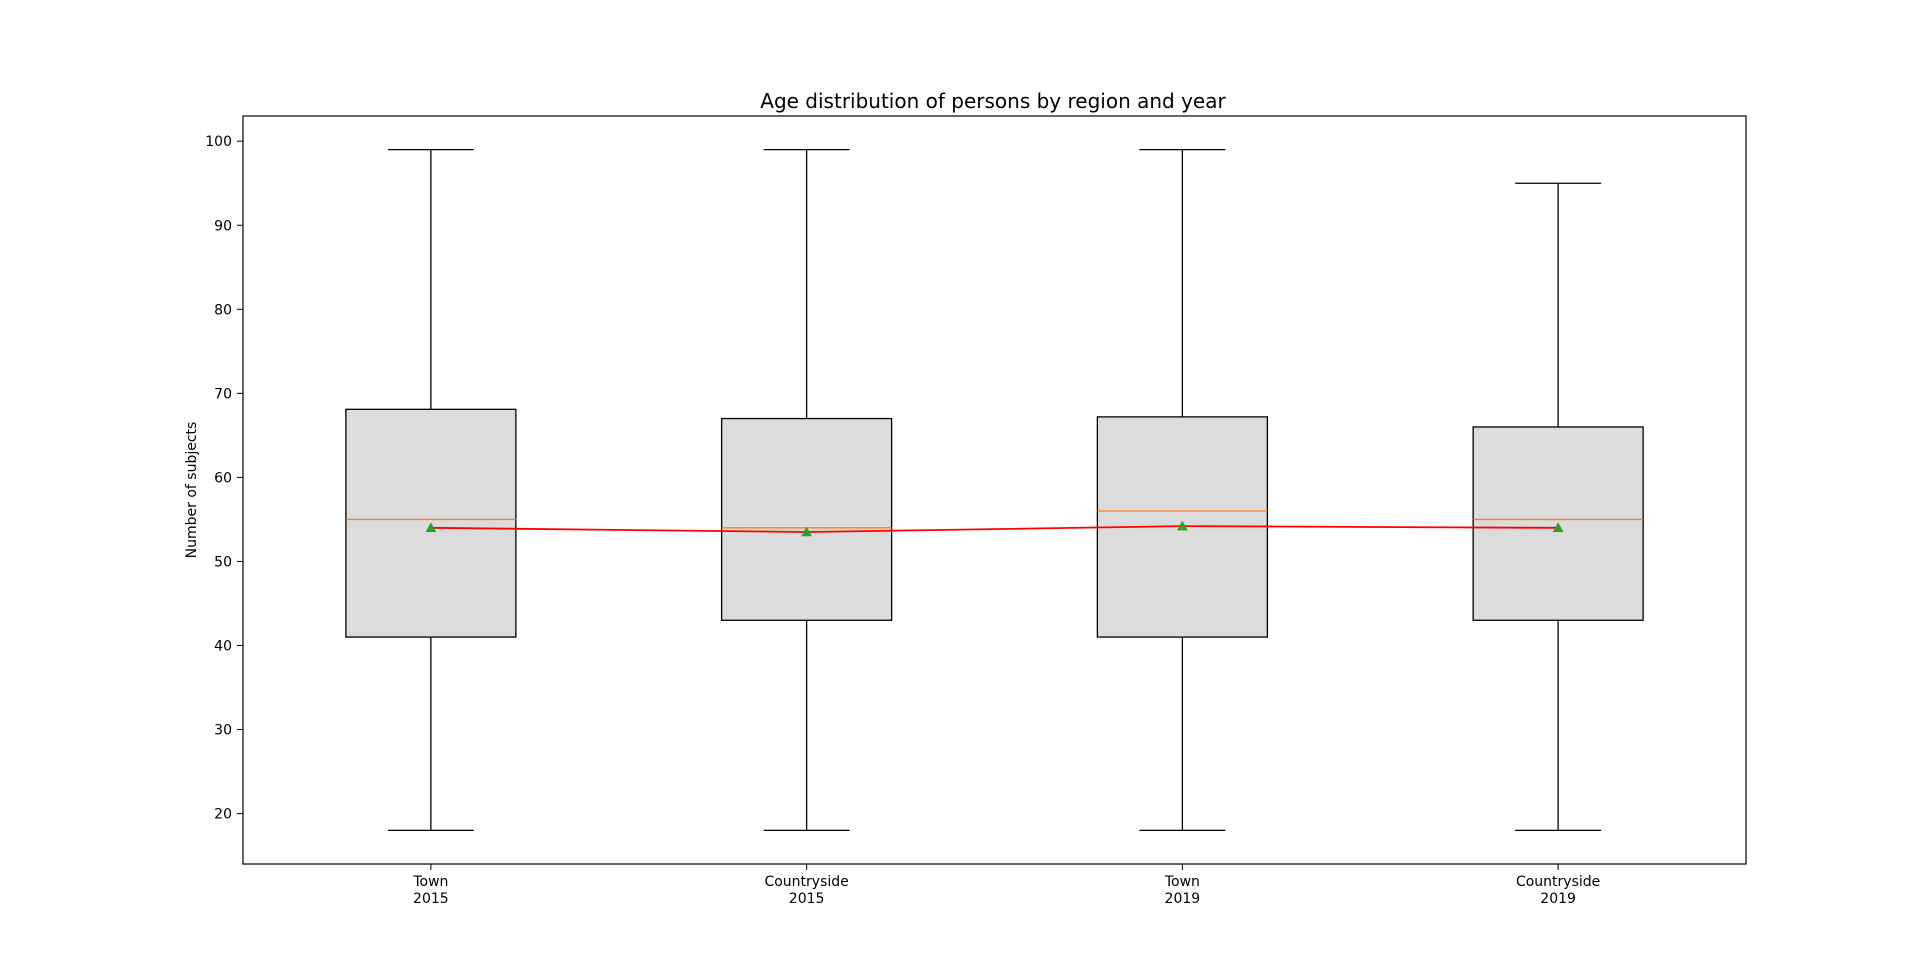 This screenshot has width=1920, height=961. Describe the element at coordinates (192, 490) in the screenshot. I see `y-axis-label: Number of subjects` at that location.